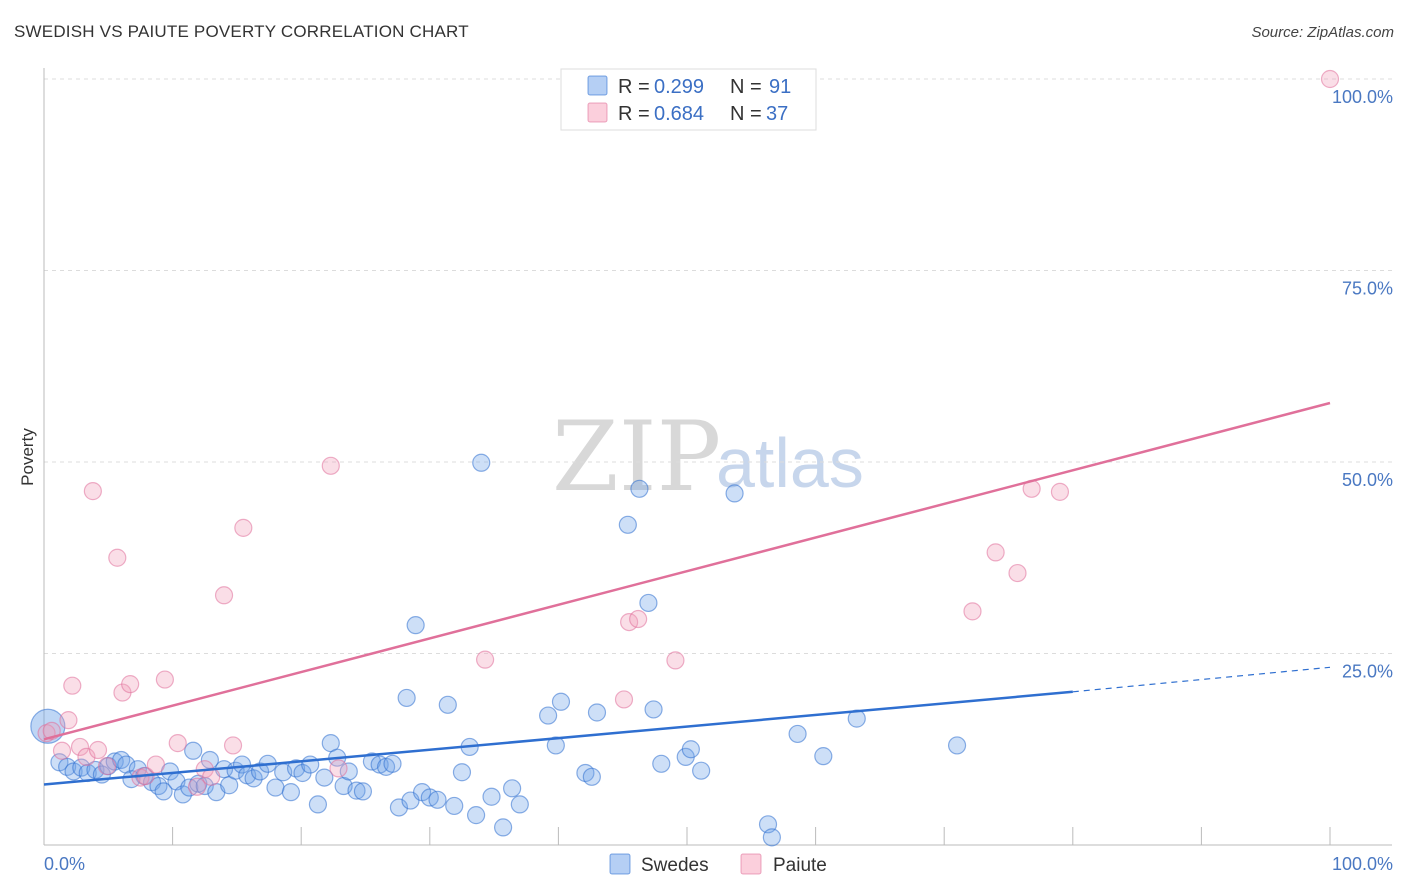 Image resolution: width=1406 pixels, height=892 pixels. What do you see at coordinates (636, 457) in the screenshot?
I see `watermark-zip: ZIP` at bounding box center [636, 457].